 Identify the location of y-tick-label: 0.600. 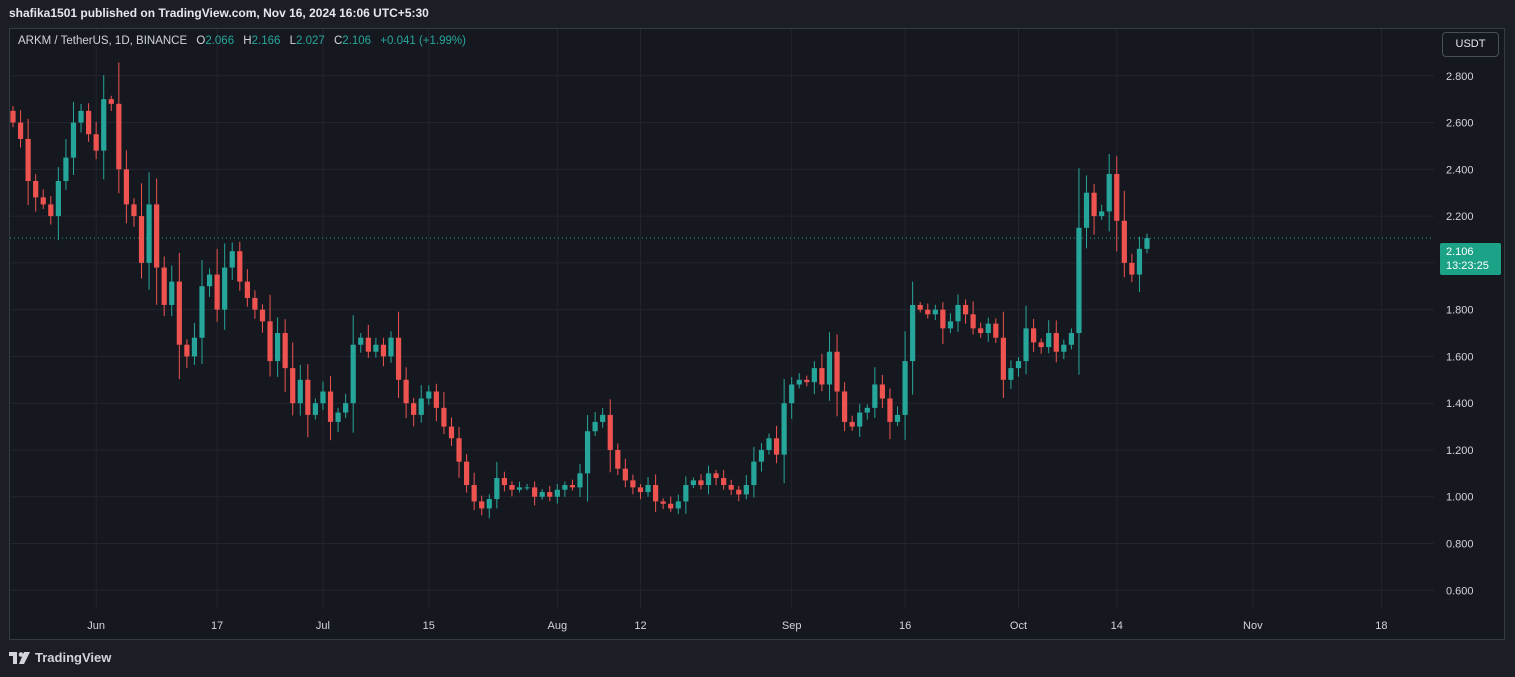
(1460, 591).